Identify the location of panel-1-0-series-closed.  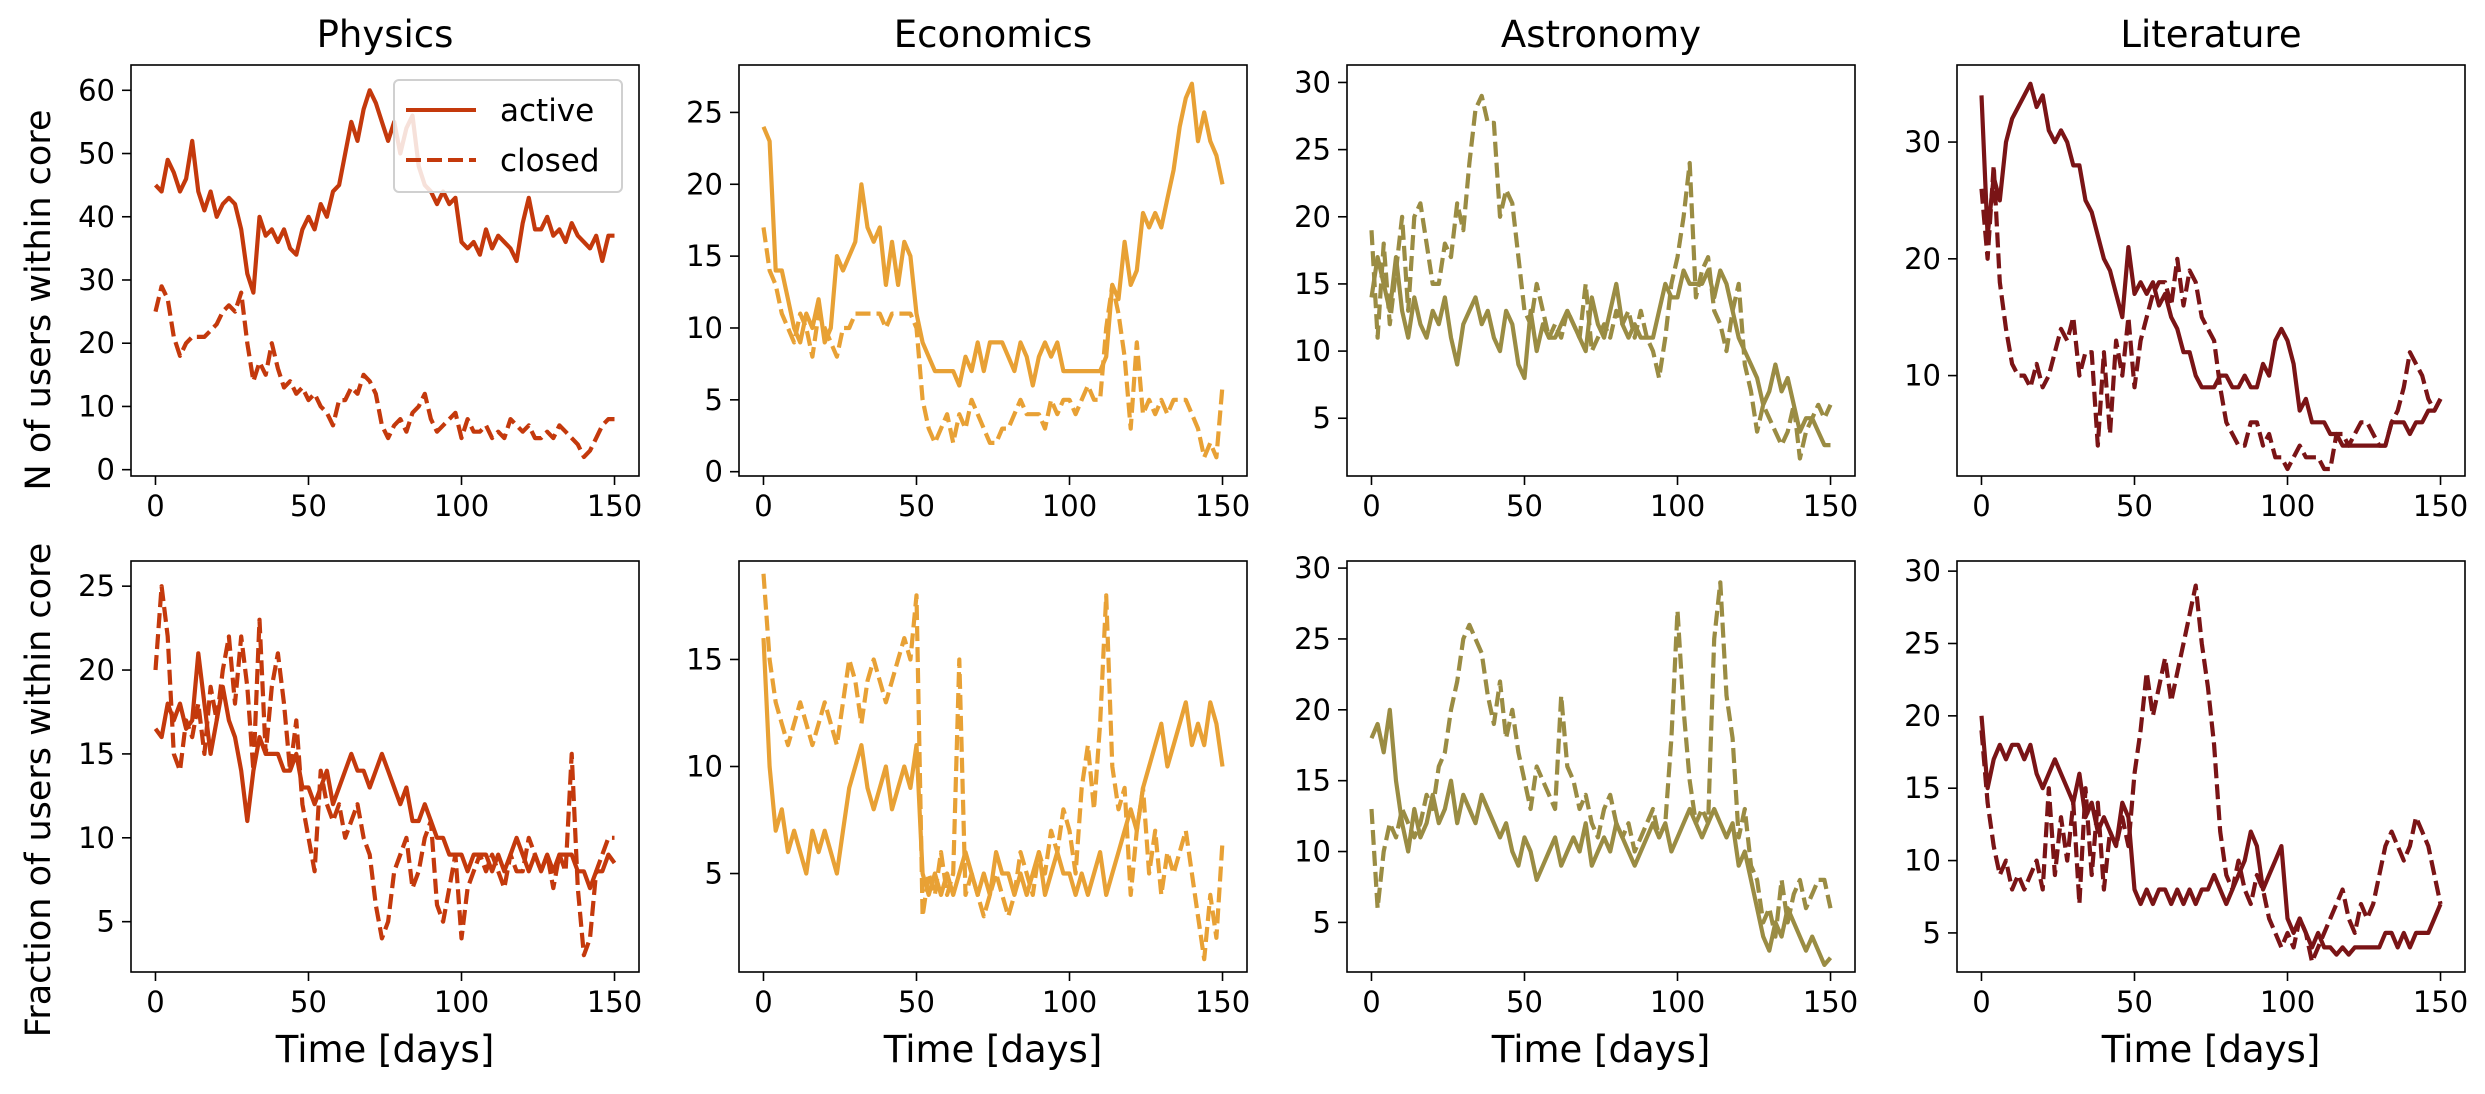
(384, 771).